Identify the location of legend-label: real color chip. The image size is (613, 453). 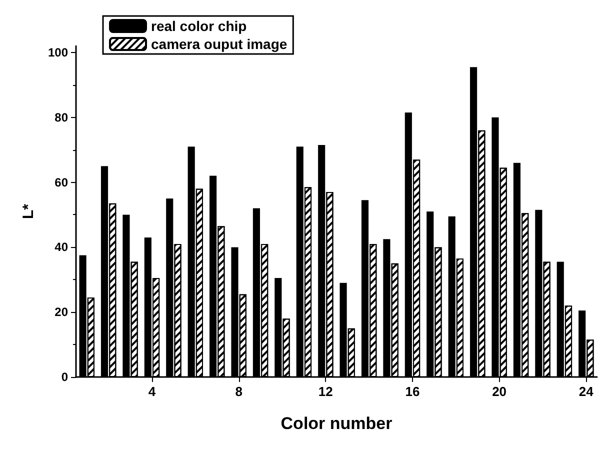
(199, 26).